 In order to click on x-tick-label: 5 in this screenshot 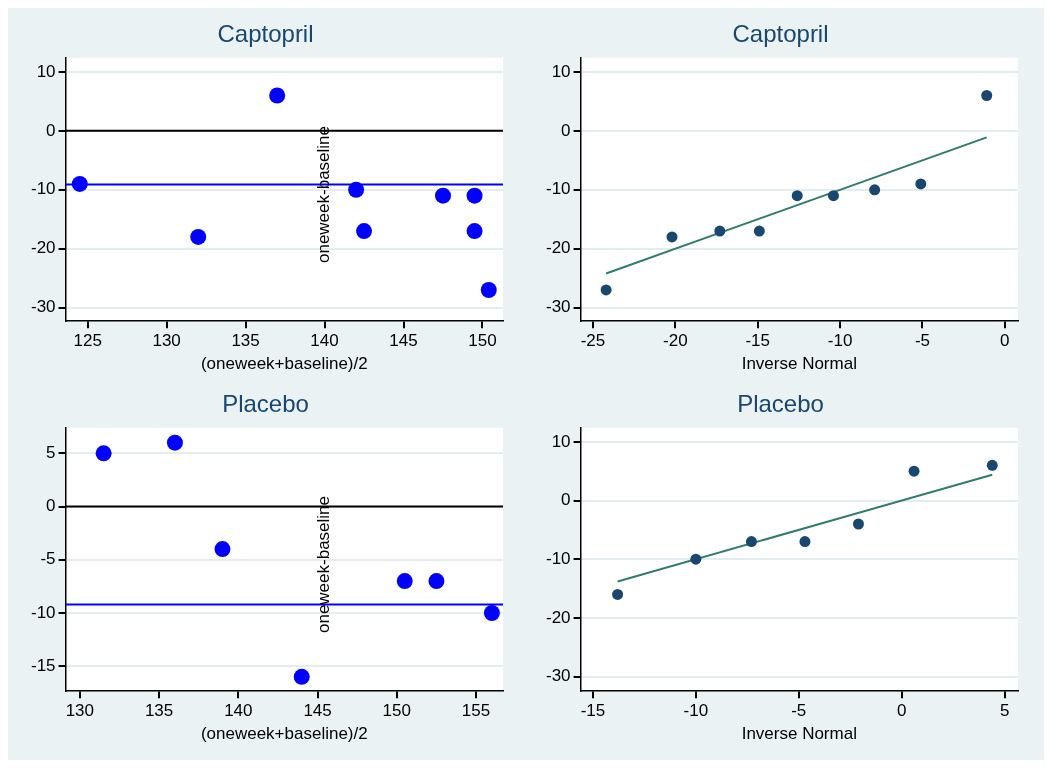, I will do `click(1004, 711)`.